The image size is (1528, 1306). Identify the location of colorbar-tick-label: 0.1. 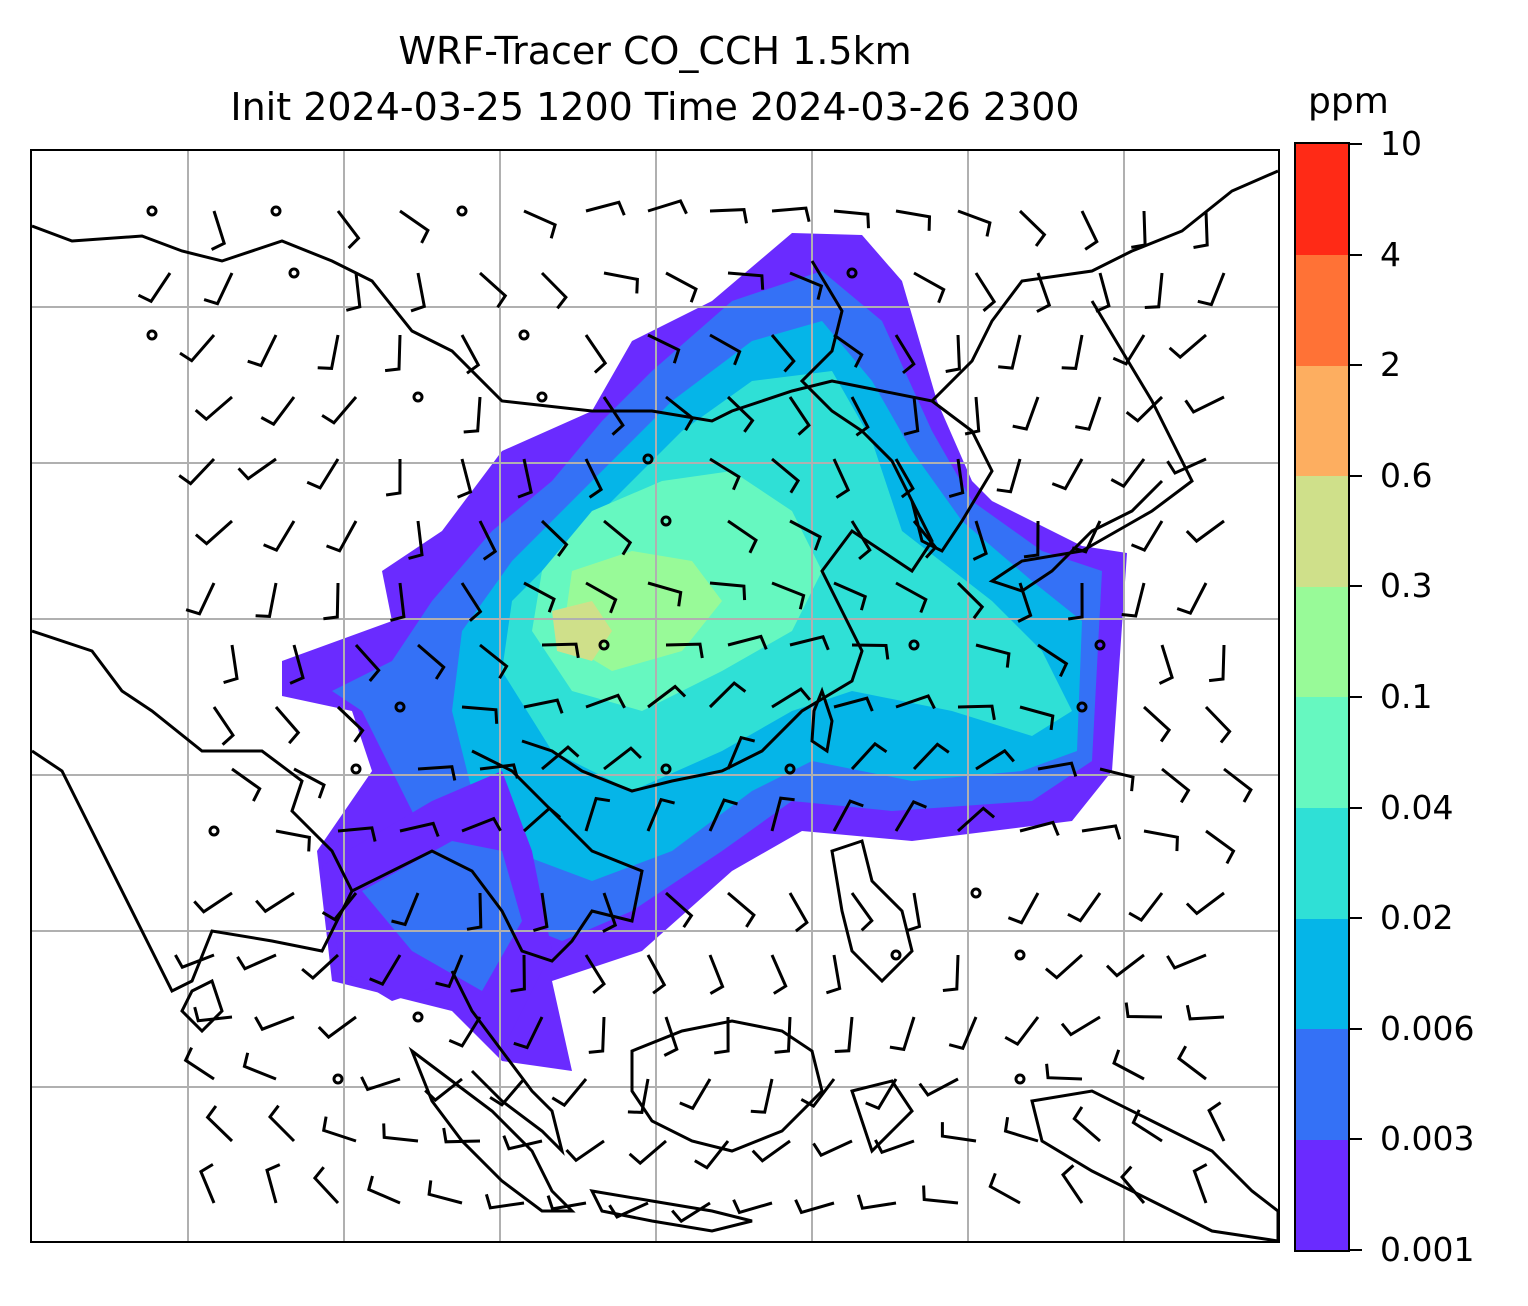
(1406, 696).